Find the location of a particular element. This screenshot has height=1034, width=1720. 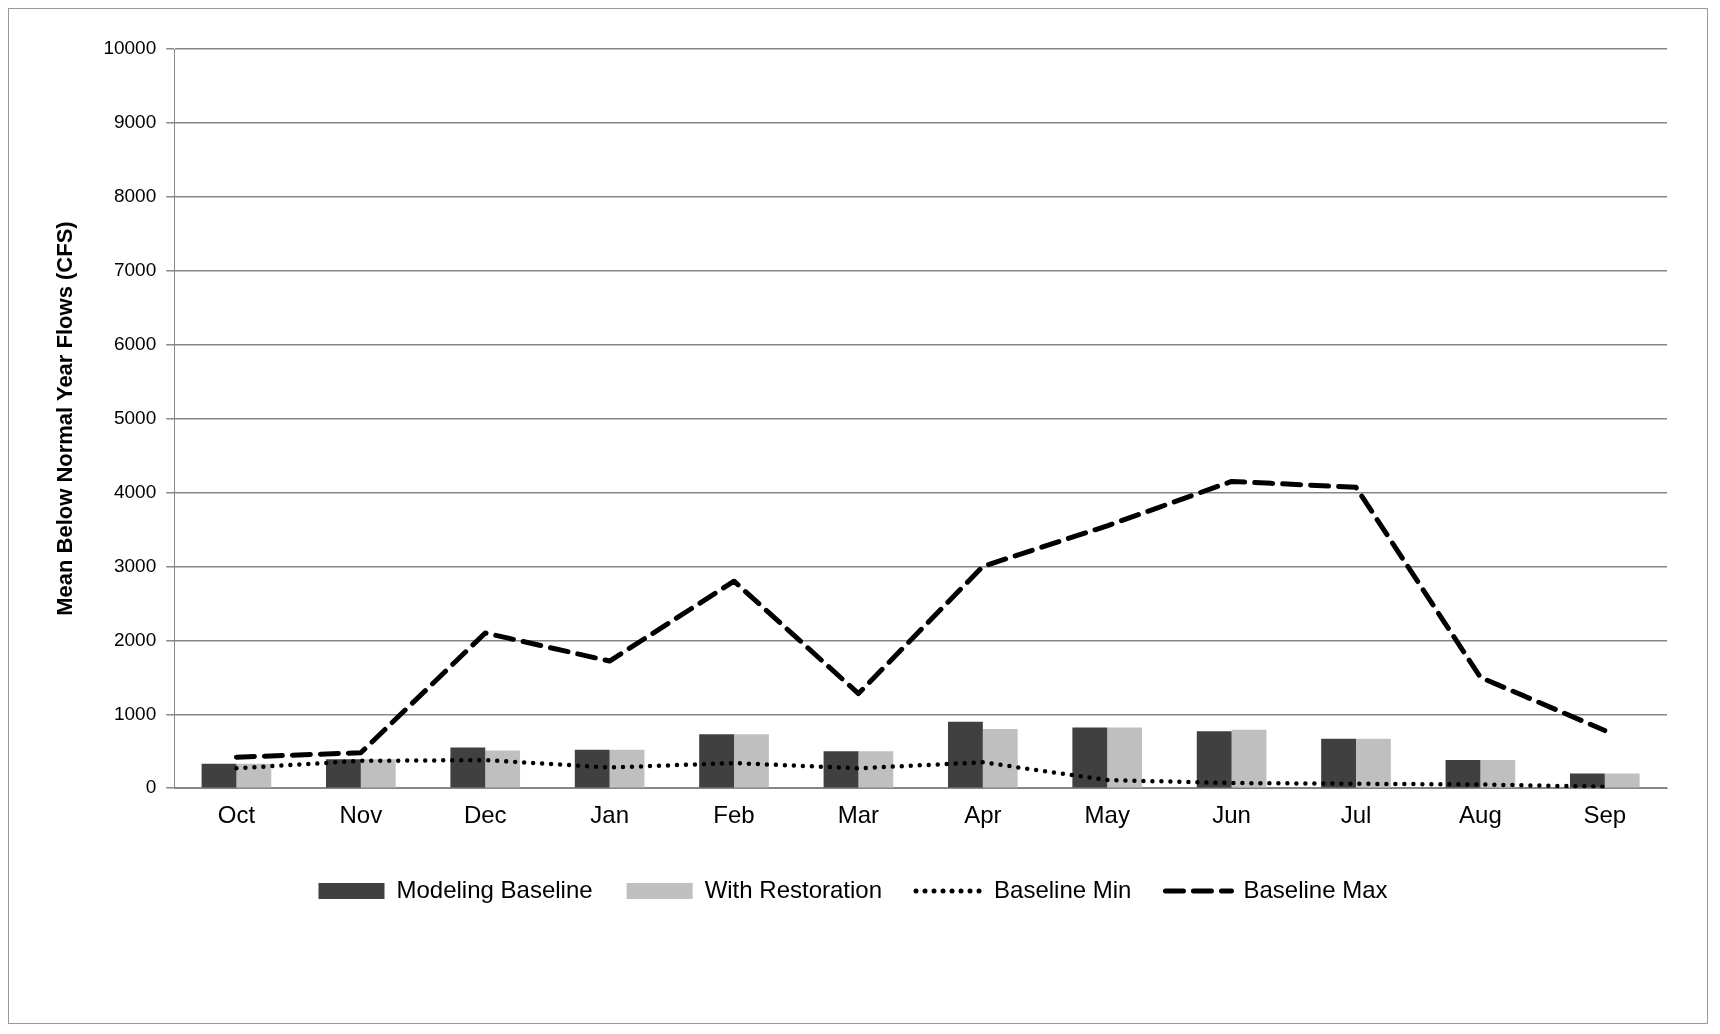

x-tick-label: Feb is located at coordinates (734, 815).